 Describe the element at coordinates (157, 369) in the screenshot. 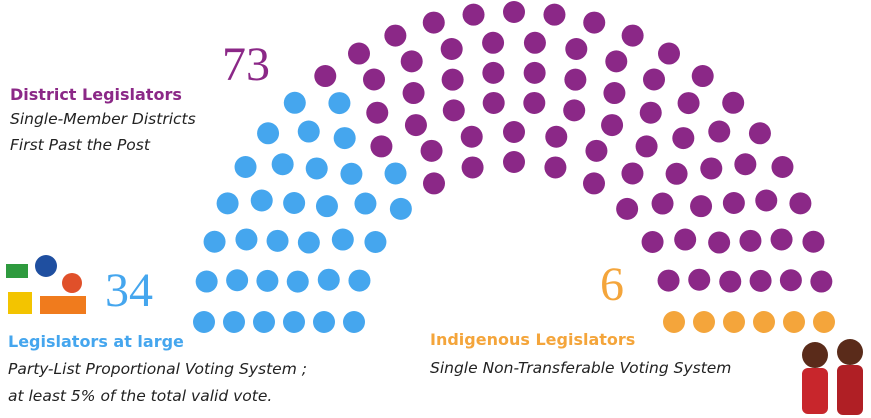

I see `group-note: Party-List Proportional Voting System ;` at that location.